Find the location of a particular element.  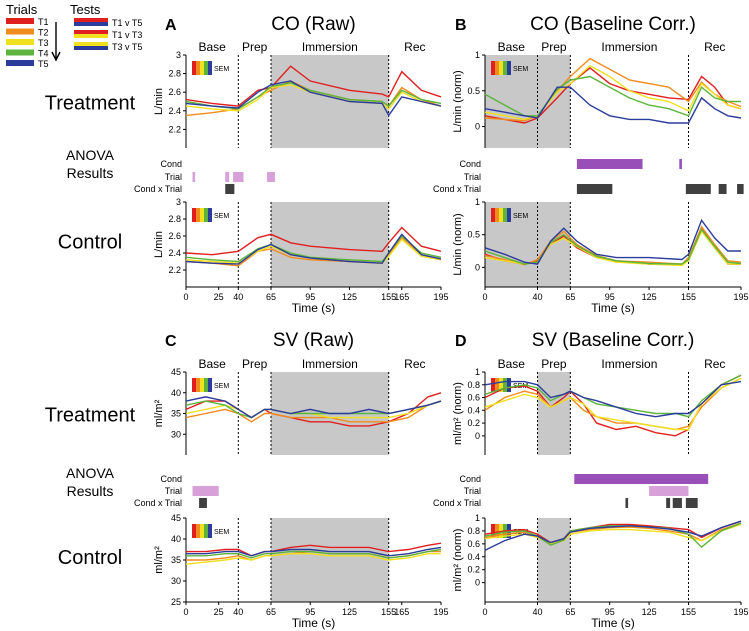

row-label-anova: ANOVA is located at coordinates (90, 473).